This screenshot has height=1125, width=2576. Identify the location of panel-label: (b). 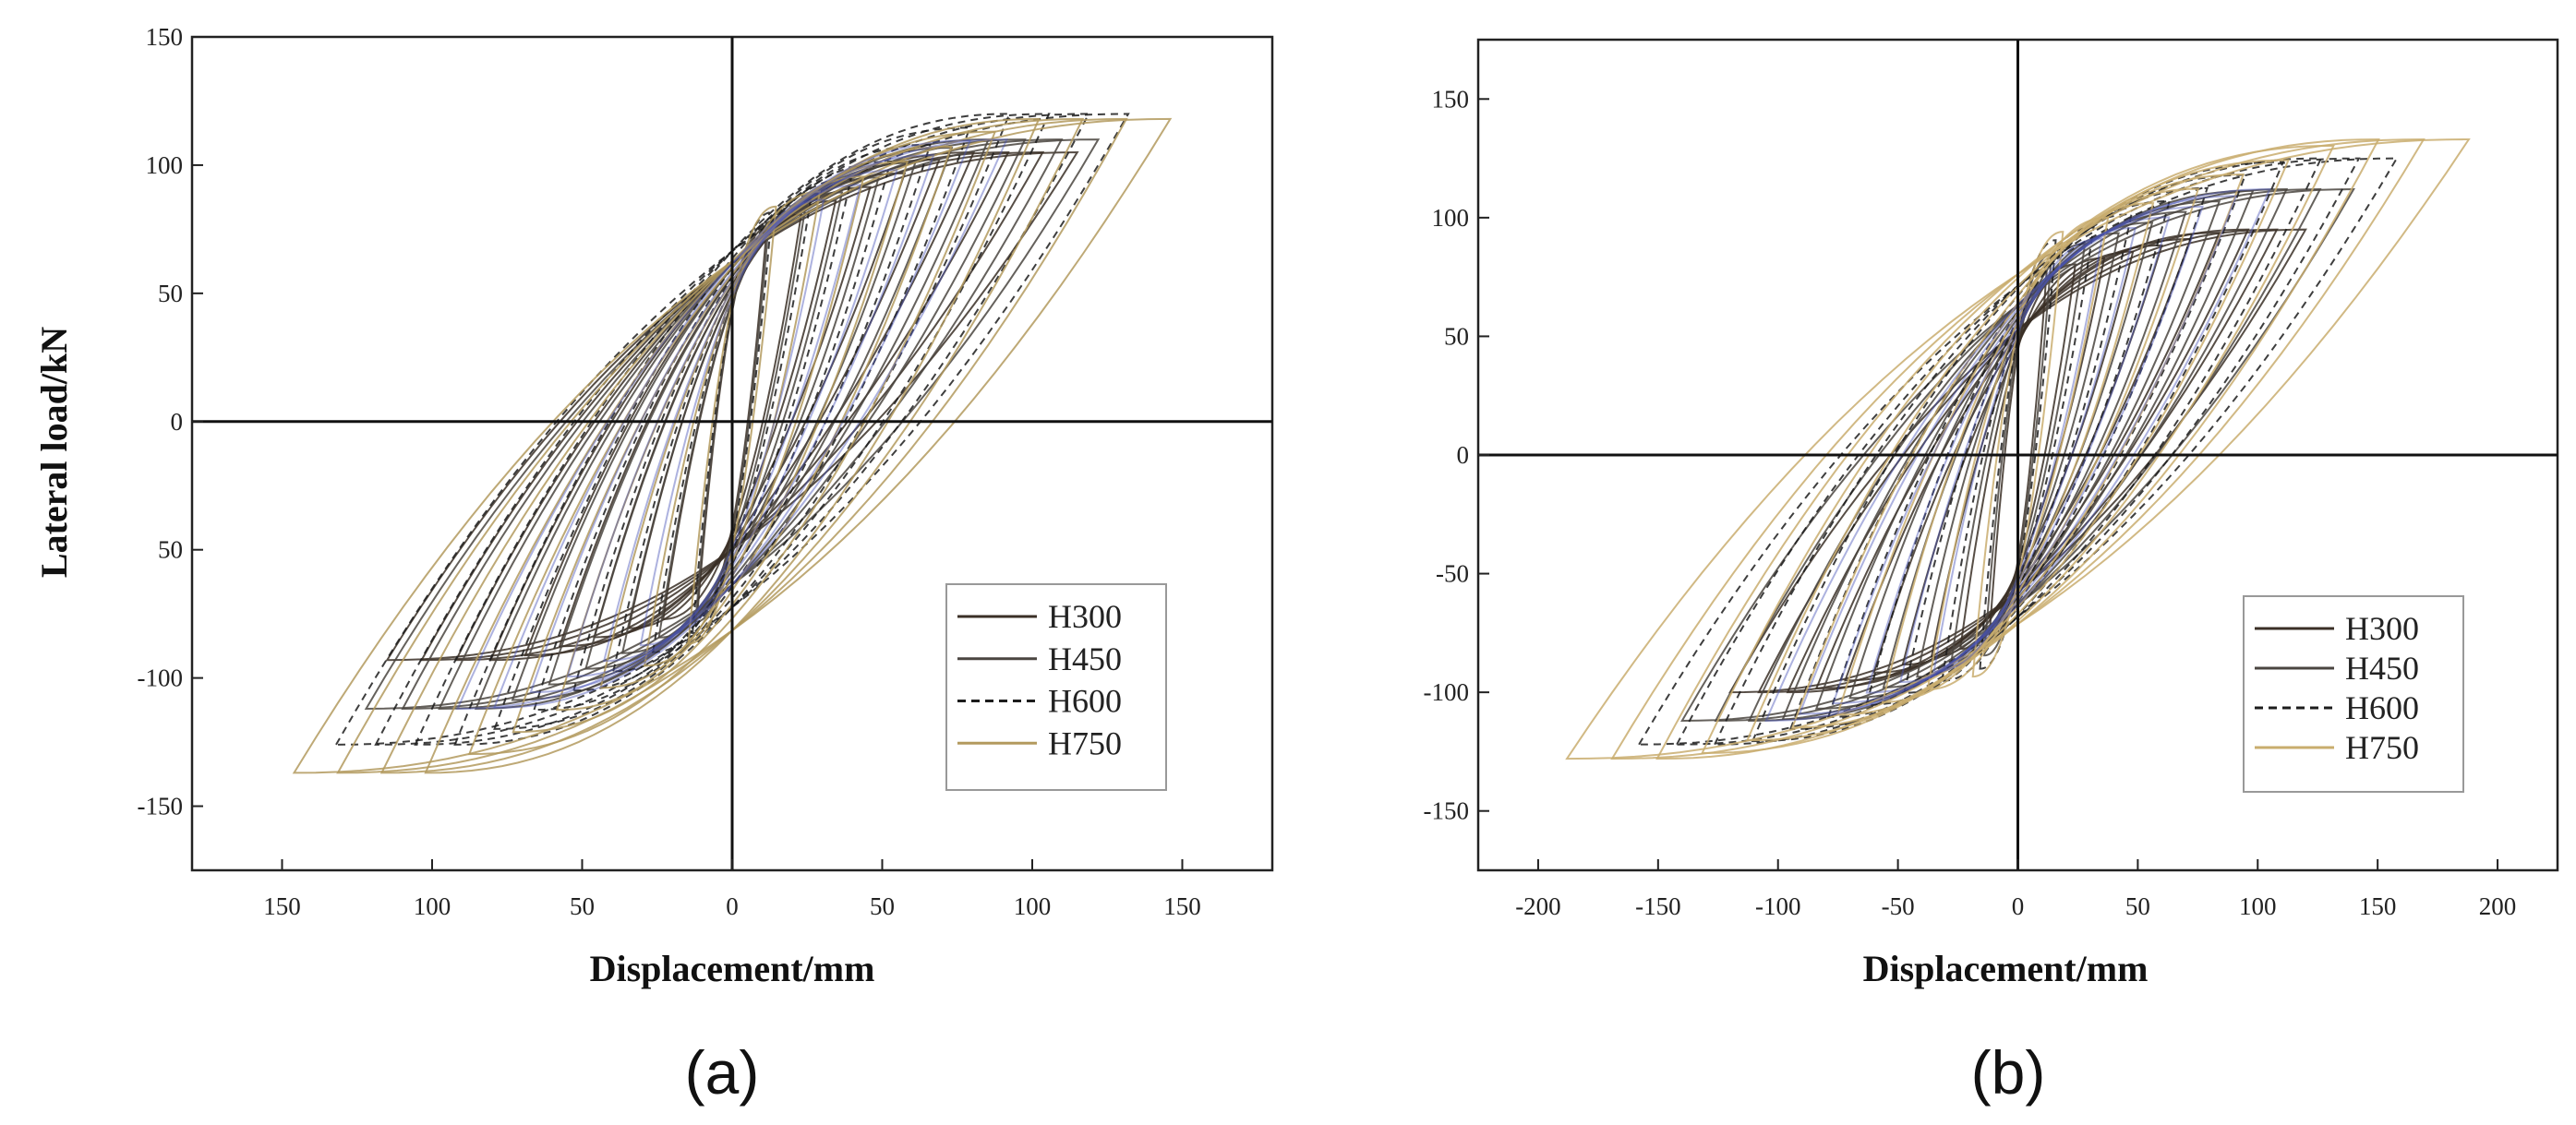
(2008, 1072).